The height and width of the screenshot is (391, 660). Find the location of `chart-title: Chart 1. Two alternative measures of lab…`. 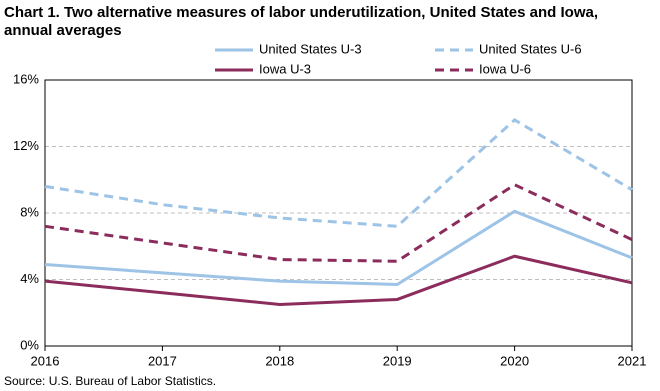

chart-title: Chart 1. Two alternative measures of lab… is located at coordinates (301, 21).